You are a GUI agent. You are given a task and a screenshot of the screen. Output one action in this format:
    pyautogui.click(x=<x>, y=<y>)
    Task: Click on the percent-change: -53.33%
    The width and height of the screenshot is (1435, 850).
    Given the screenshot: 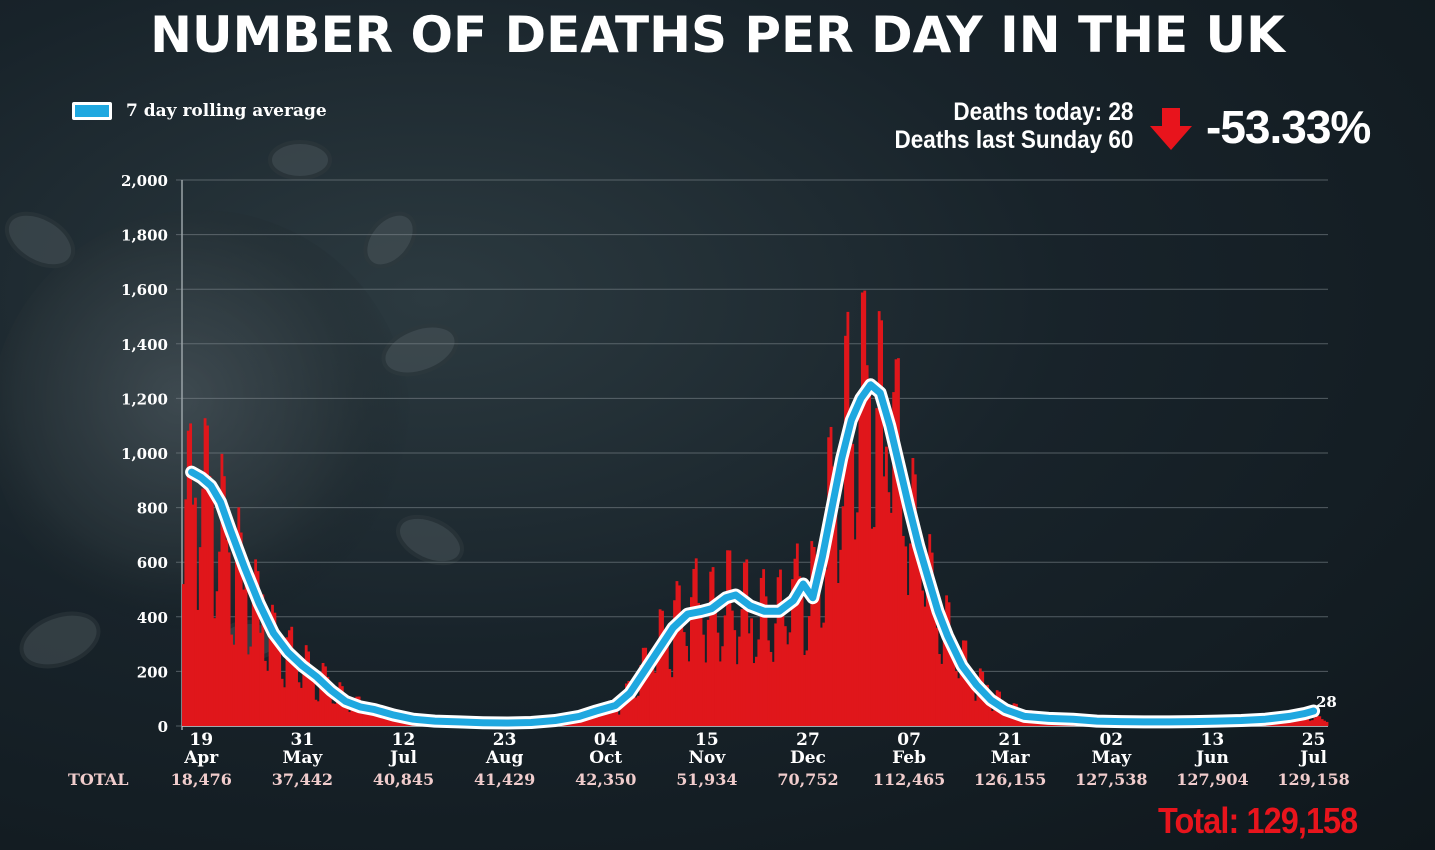 What is the action you would take?
    pyautogui.click(x=1288, y=127)
    